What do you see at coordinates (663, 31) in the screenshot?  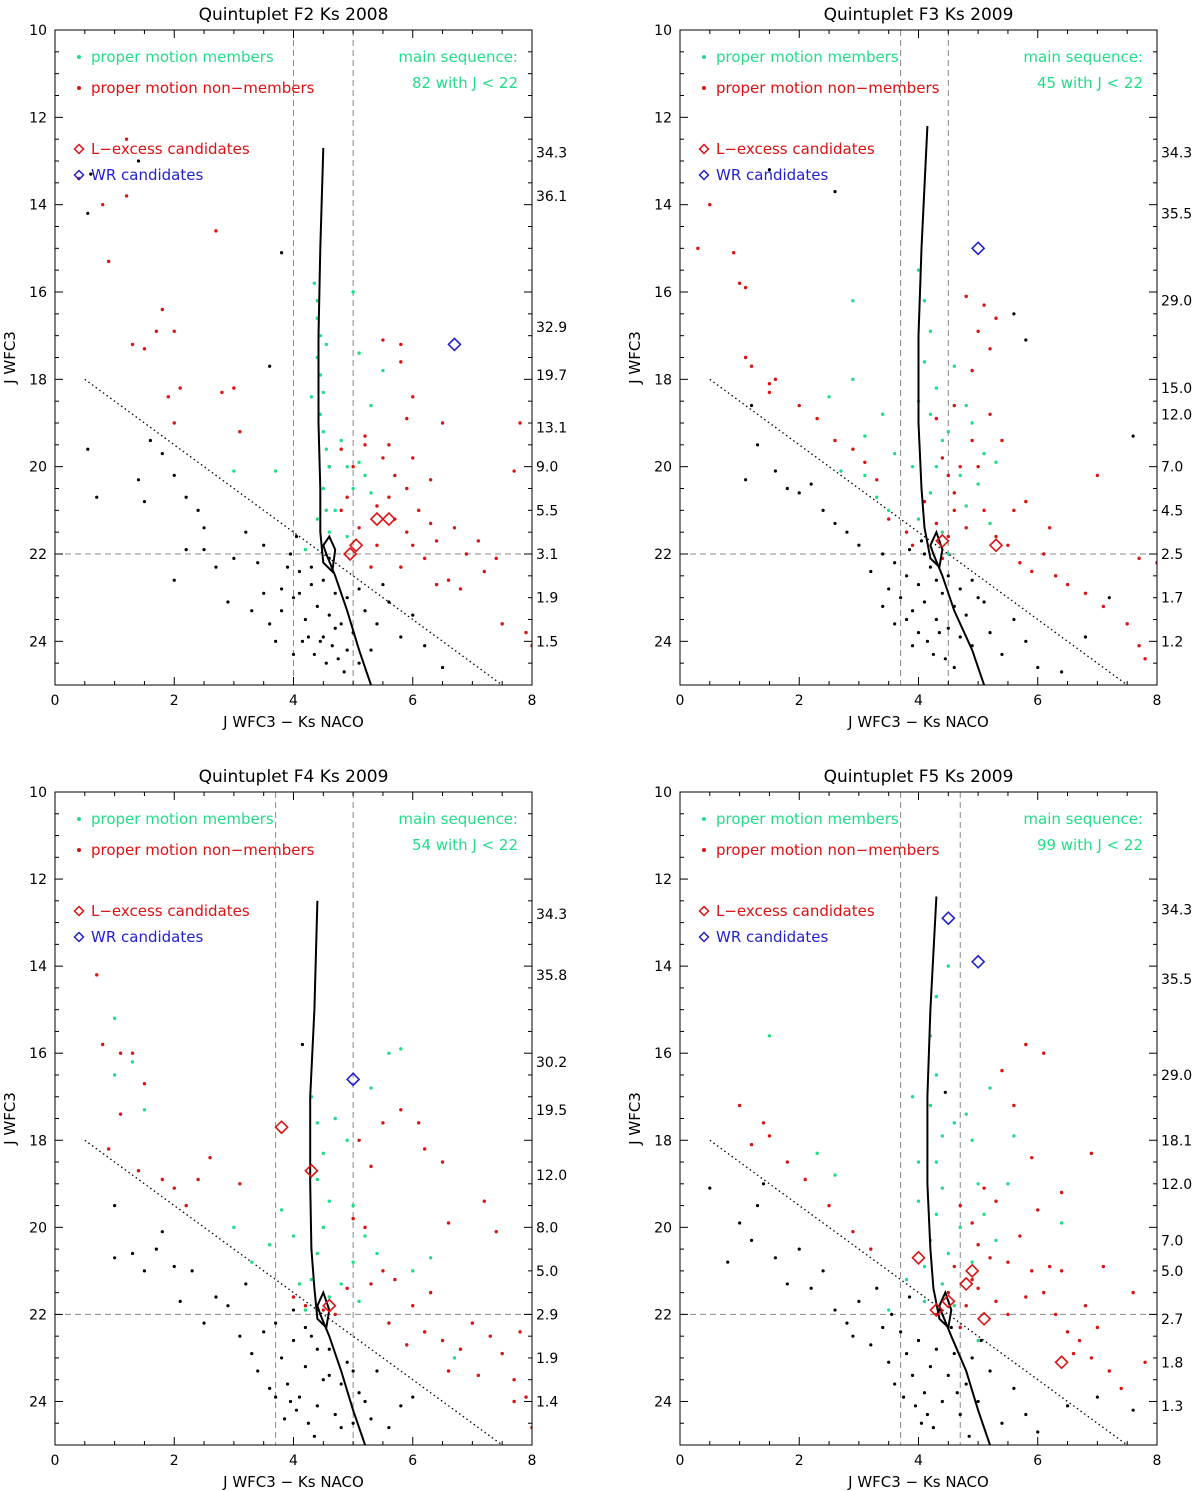 I see `y-tick-label: 10` at bounding box center [663, 31].